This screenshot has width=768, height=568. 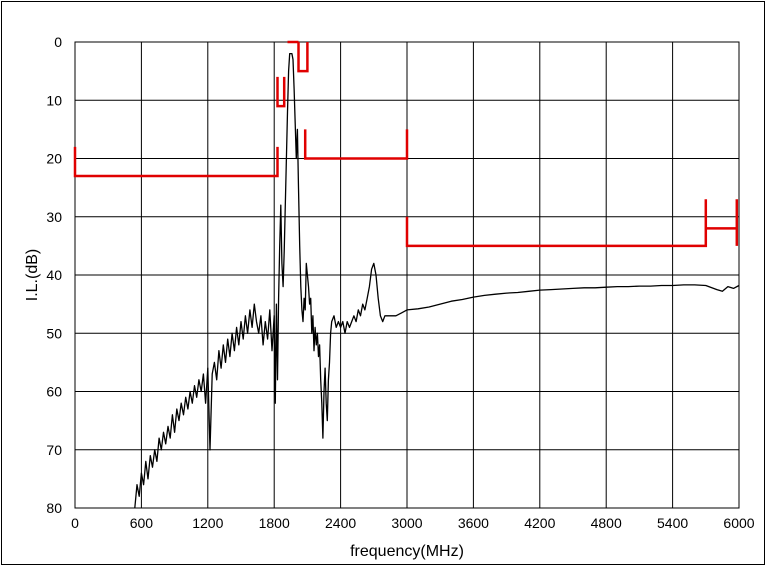 What do you see at coordinates (54, 159) in the screenshot?
I see `y-tick-label: 20` at bounding box center [54, 159].